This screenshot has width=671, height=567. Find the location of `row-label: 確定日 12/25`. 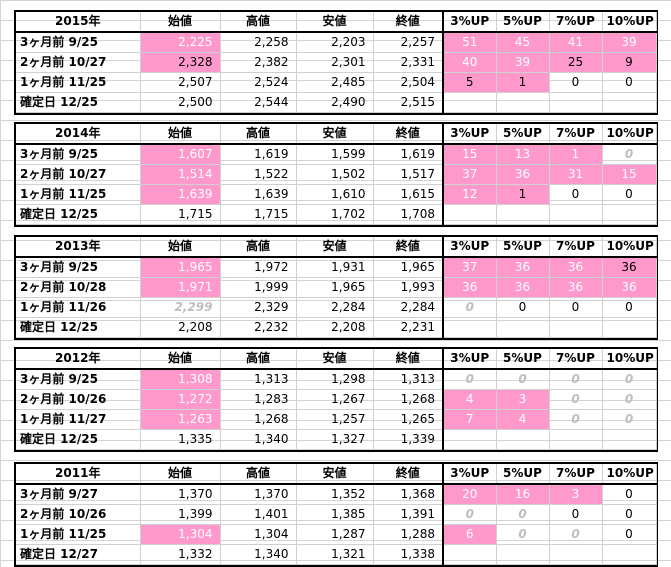

row-label: 確定日 12/25 is located at coordinates (78, 102).